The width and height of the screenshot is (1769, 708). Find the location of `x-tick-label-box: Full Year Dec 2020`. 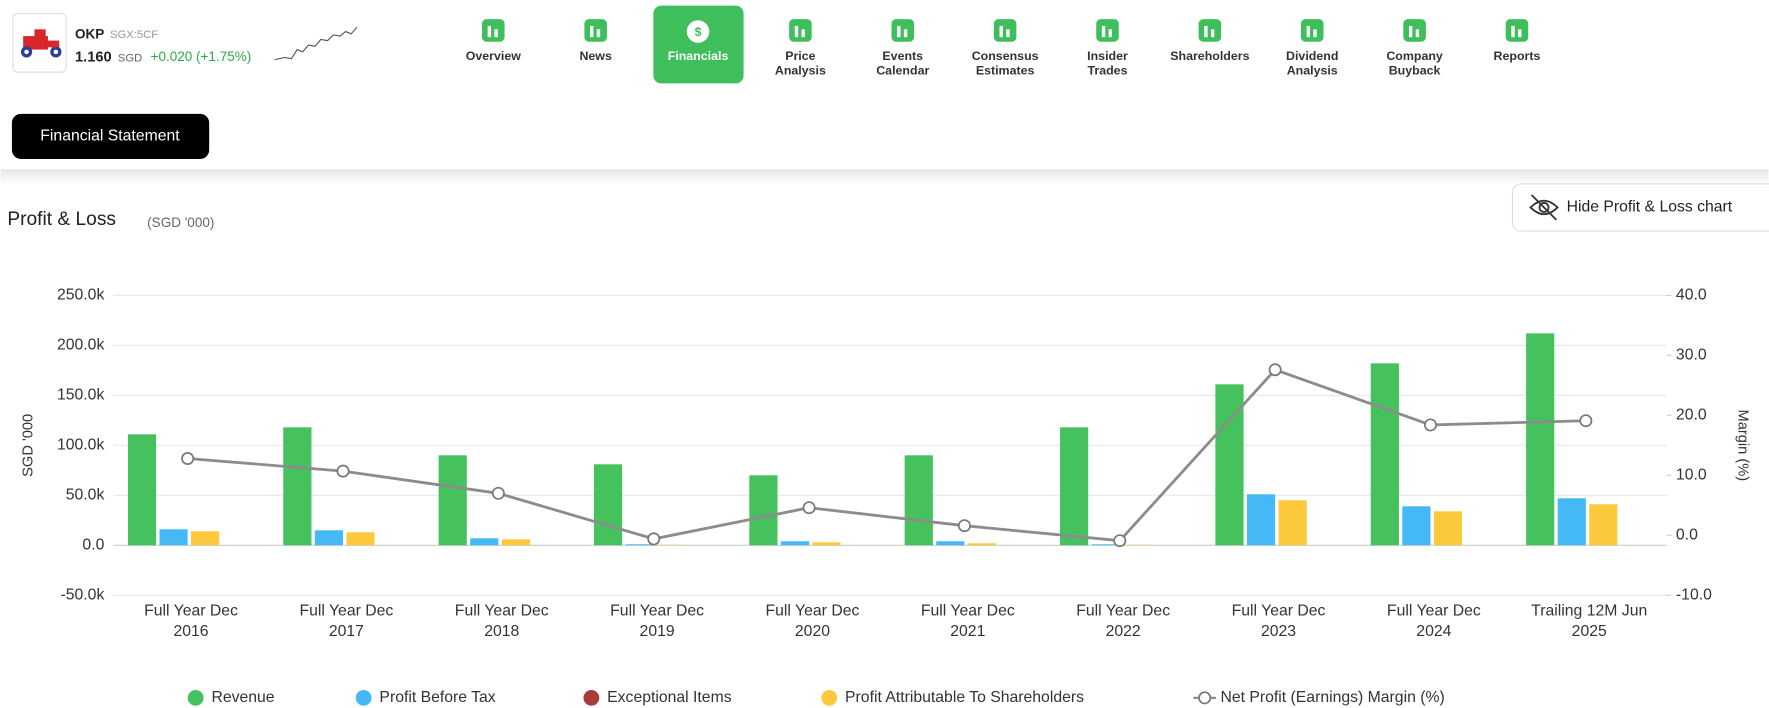

x-tick-label-box: Full Year Dec 2020 is located at coordinates (812, 620).